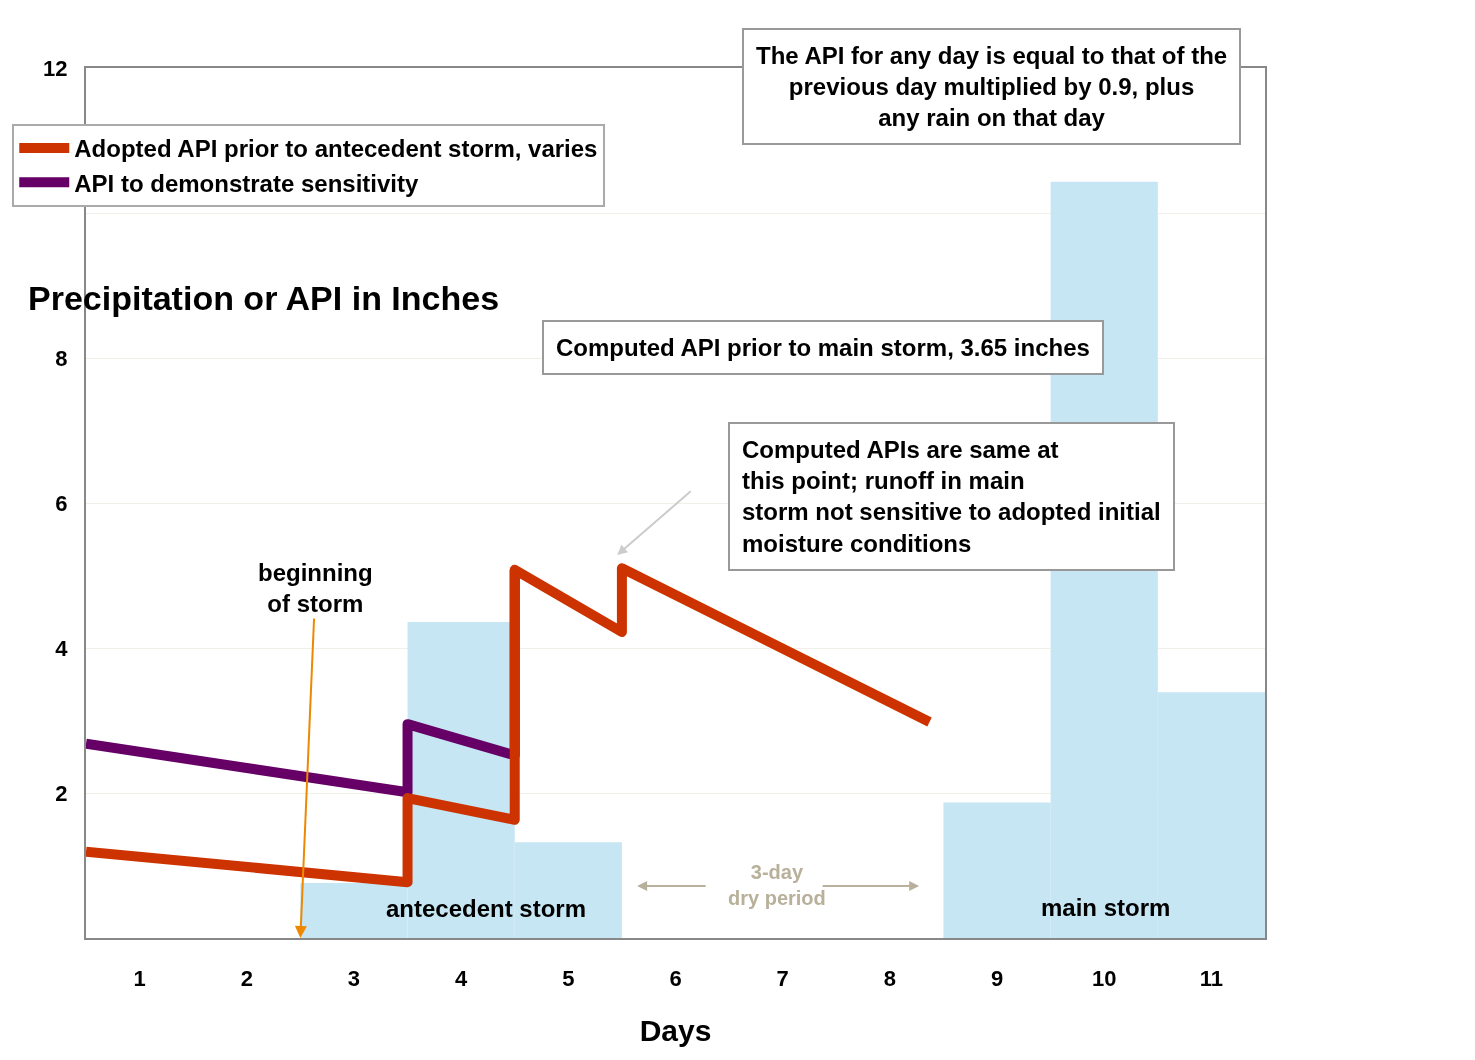 The height and width of the screenshot is (1060, 1475). I want to click on x-tick-label: 11, so click(1211, 979).